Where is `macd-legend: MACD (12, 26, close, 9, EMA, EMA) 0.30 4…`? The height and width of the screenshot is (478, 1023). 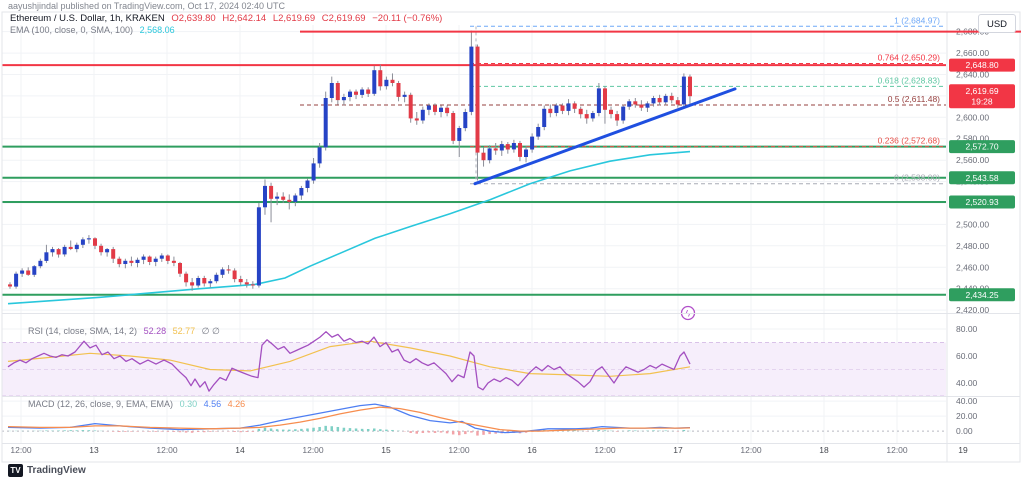 macd-legend: MACD (12, 26, close, 9, EMA, EMA) 0.30 4… is located at coordinates (138, 404).